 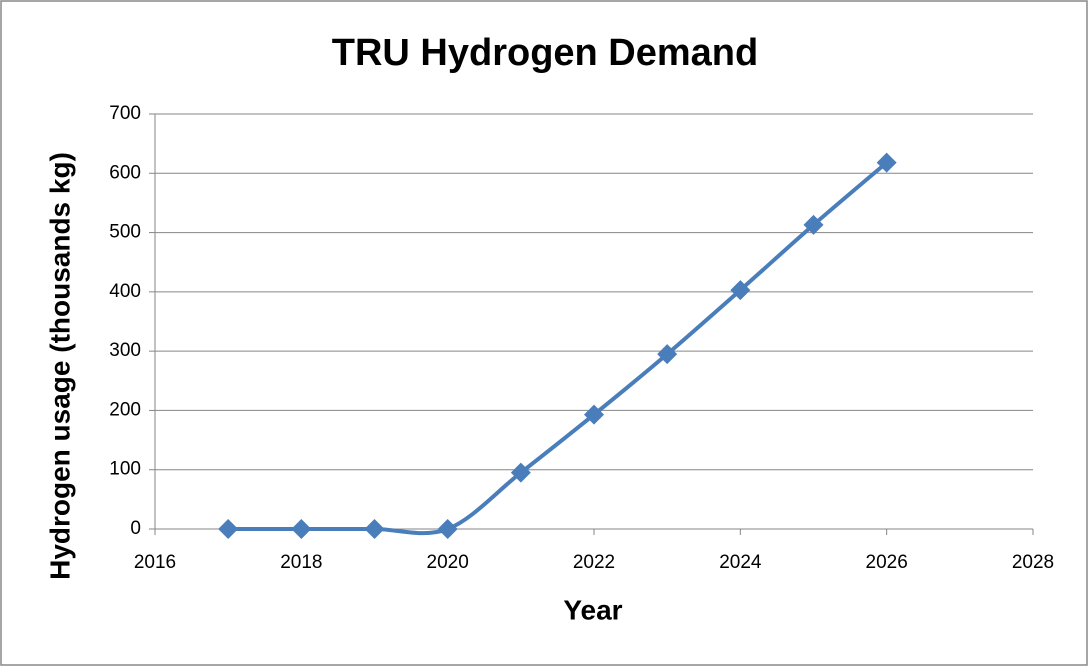 I want to click on y-tick-label: 400, so click(x=125, y=291).